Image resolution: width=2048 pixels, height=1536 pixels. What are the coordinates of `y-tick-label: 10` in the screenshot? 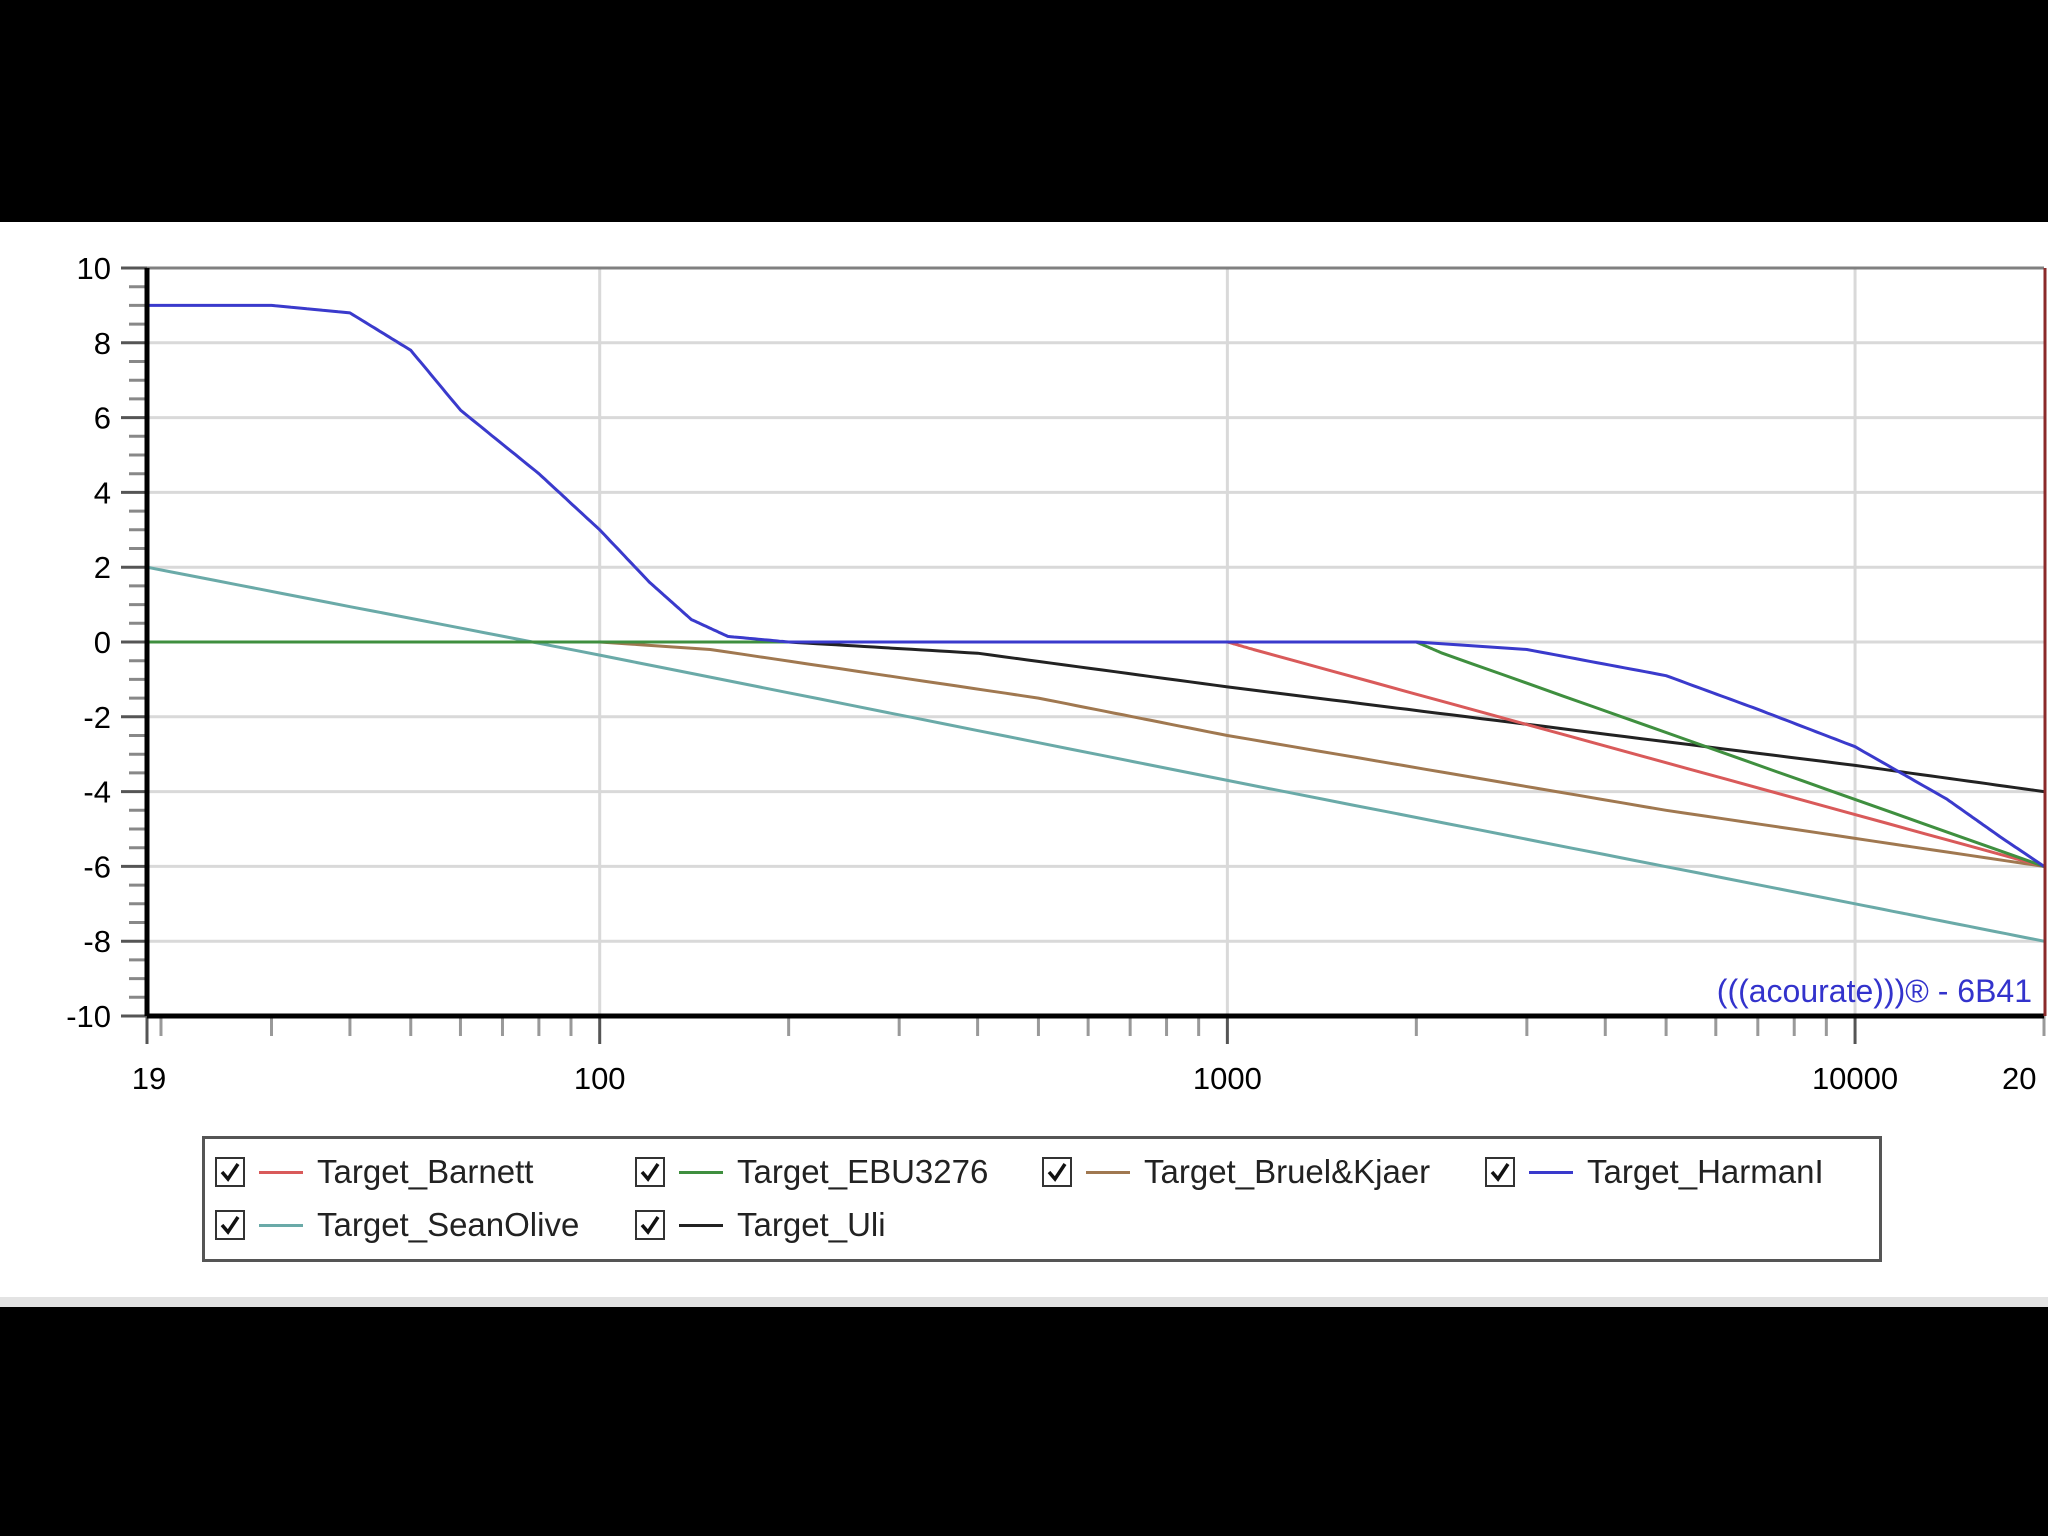 It's located at (94, 268).